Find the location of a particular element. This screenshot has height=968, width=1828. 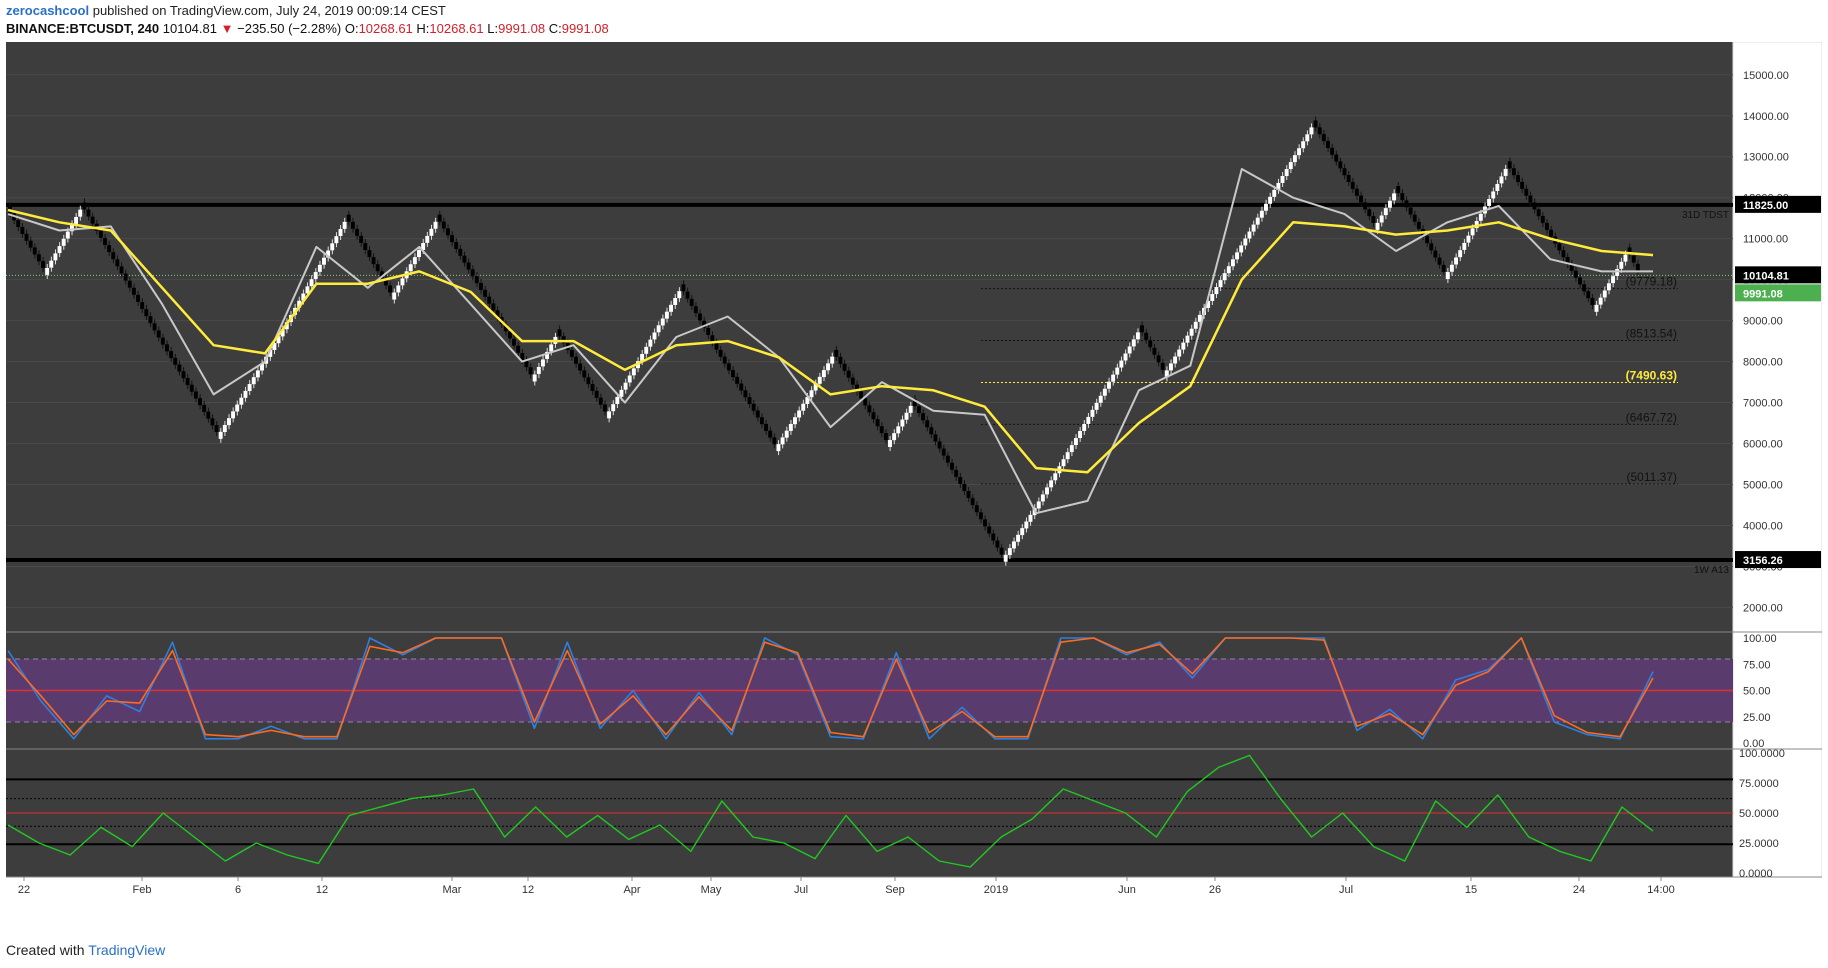

author-link: zerocashcool is located at coordinates (48, 10).